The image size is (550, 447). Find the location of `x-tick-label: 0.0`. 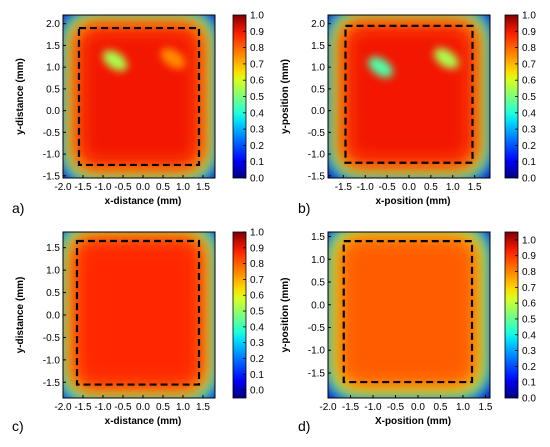

x-tick-label: 0.0 is located at coordinates (409, 187).